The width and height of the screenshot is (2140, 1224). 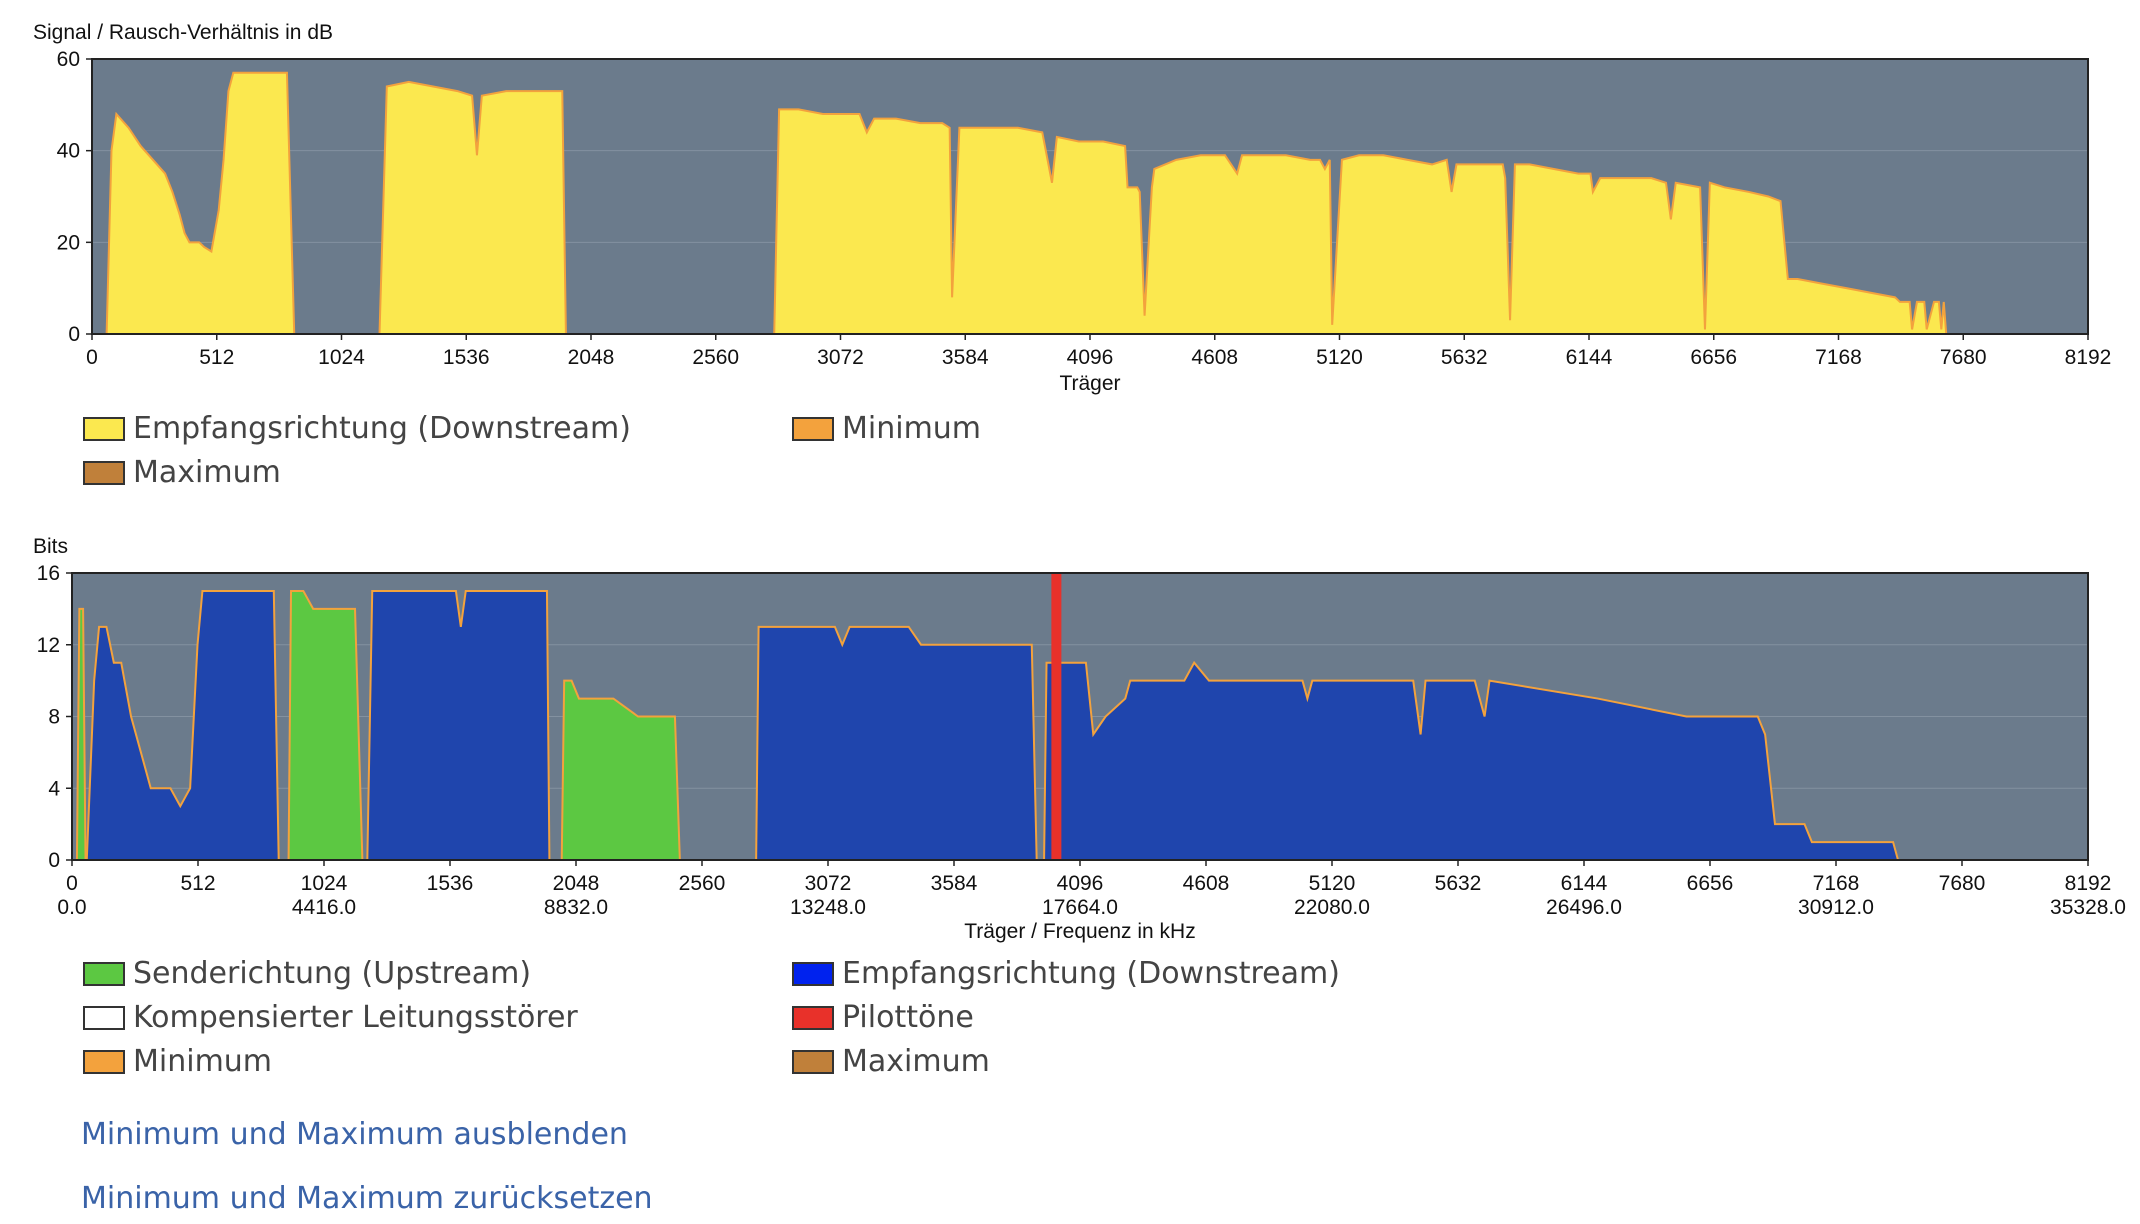 What do you see at coordinates (332, 973) in the screenshot?
I see `legend-label: Senderichtung (Upstream)` at bounding box center [332, 973].